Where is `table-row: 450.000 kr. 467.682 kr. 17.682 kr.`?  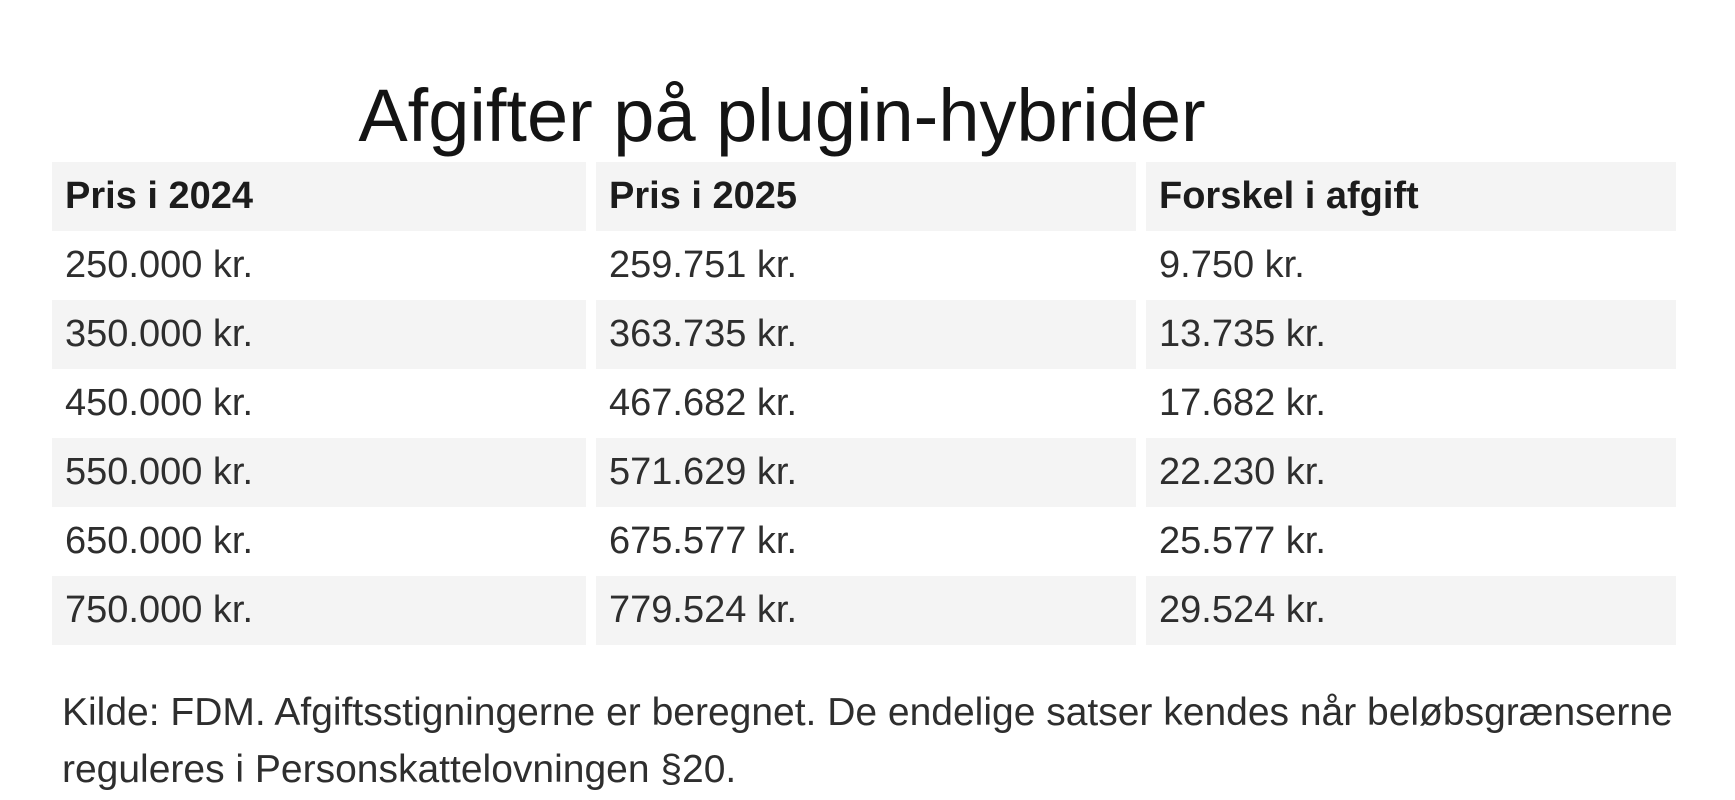
table-row: 450.000 kr. 467.682 kr. 17.682 kr. is located at coordinates (864, 403).